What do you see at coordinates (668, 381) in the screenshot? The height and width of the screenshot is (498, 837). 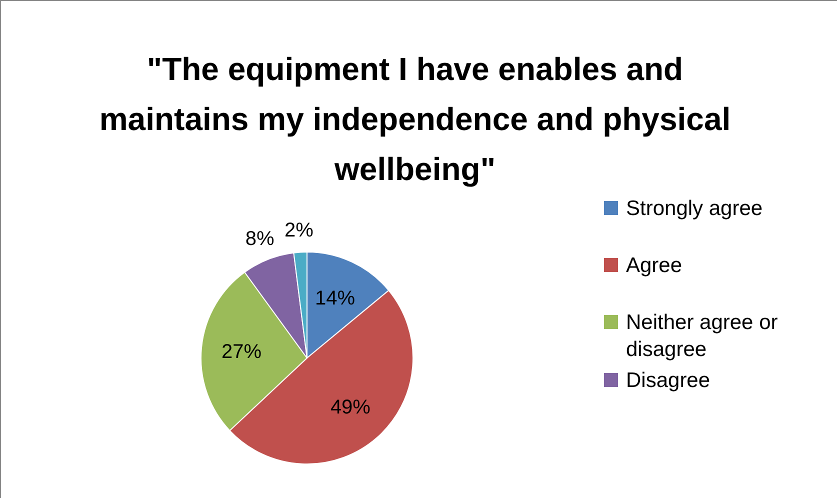 I see `legend-label: Disagree` at bounding box center [668, 381].